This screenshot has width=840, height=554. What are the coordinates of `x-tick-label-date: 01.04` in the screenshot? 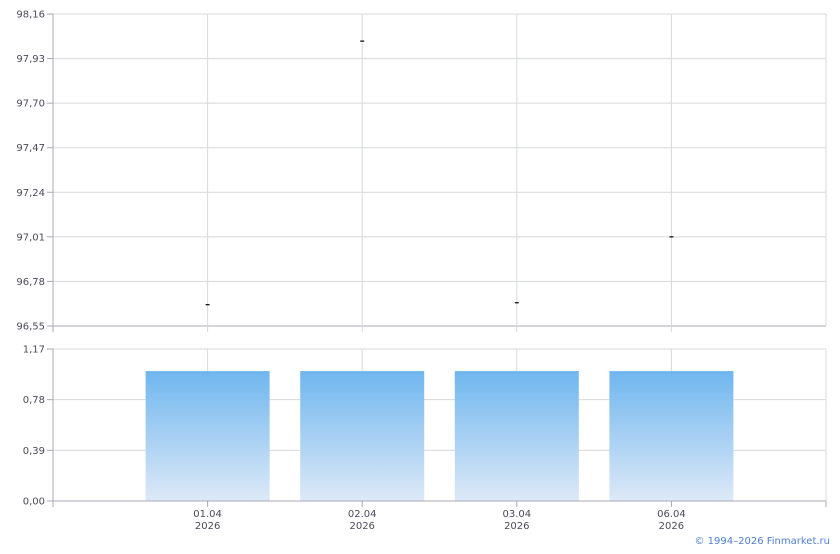 It's located at (207, 514).